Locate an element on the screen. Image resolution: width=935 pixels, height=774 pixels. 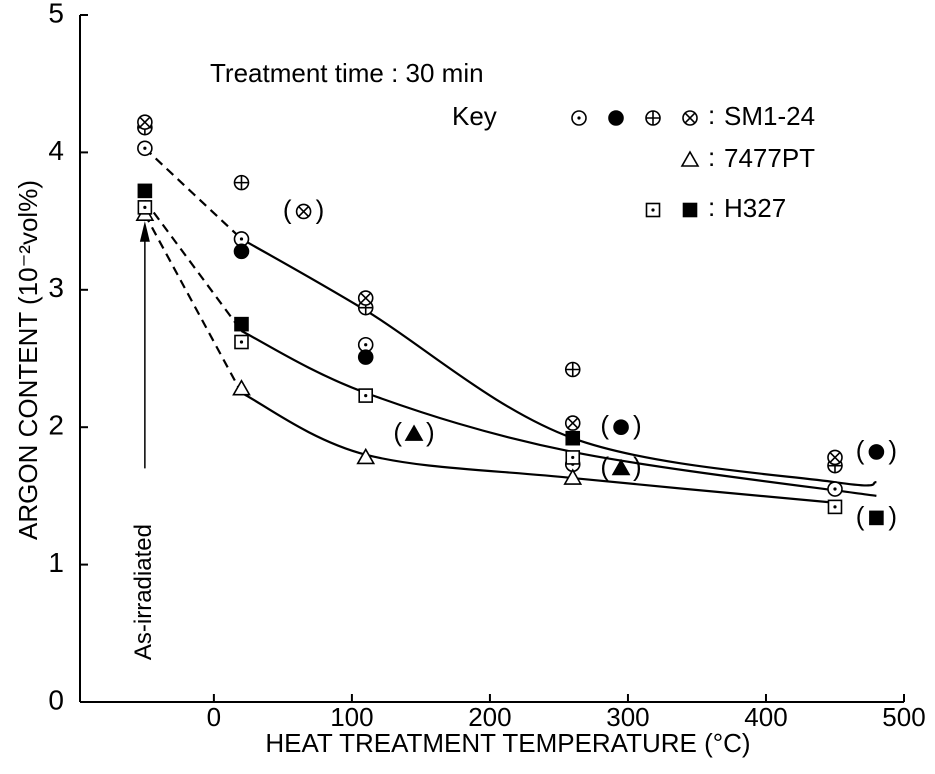
as-irradiated-label: As-irradiated is located at coordinates (143, 592).